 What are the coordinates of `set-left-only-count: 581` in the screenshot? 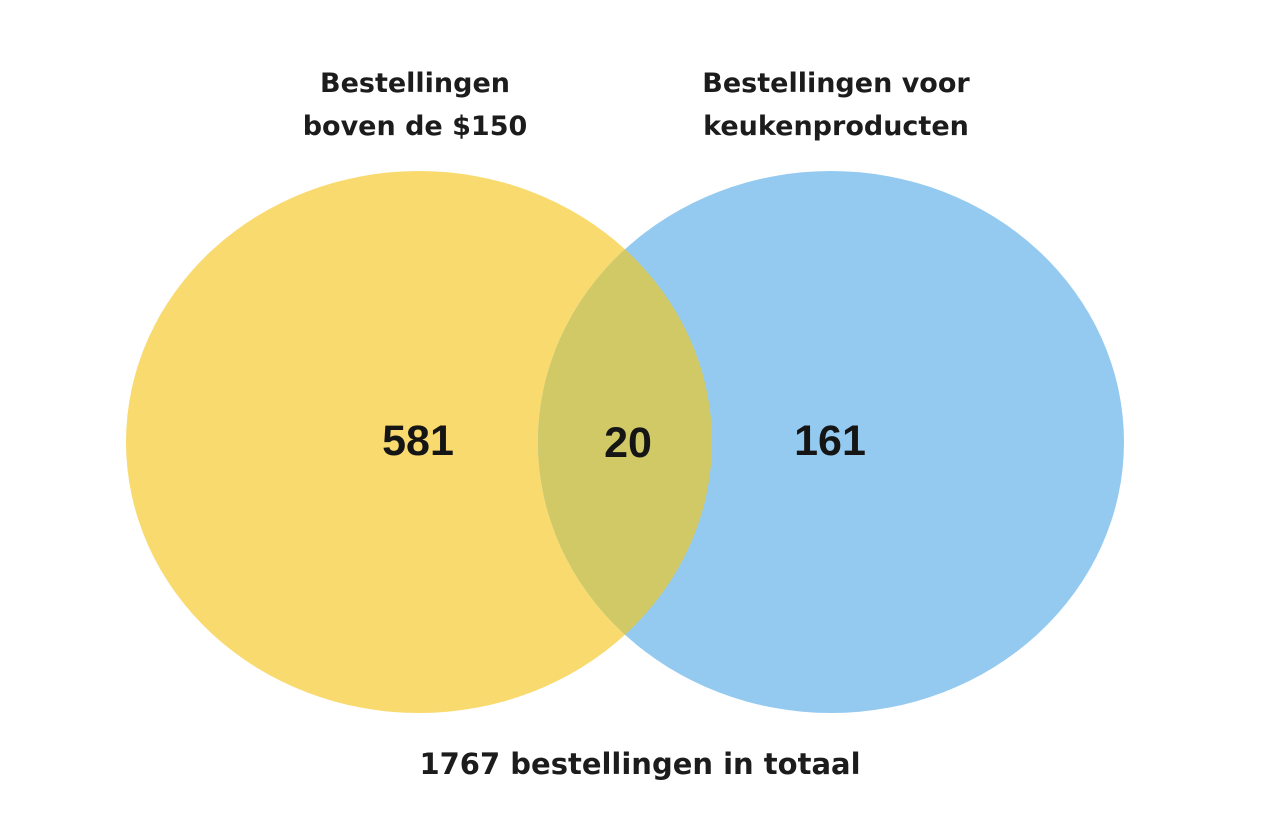 It's located at (418, 441).